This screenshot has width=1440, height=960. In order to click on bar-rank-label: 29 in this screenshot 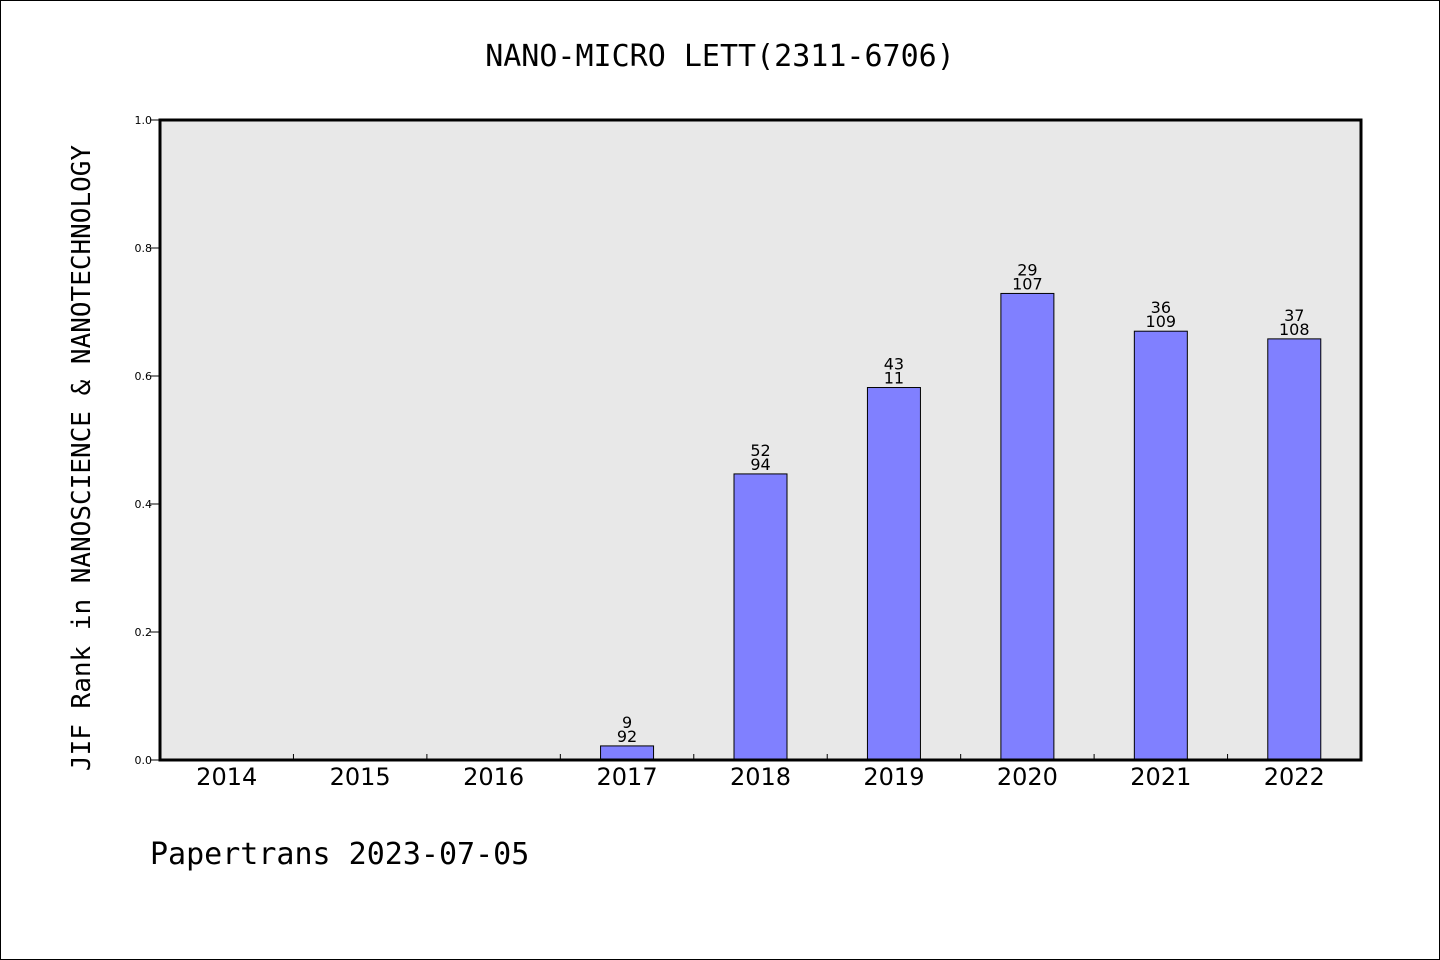, I will do `click(1027, 269)`.